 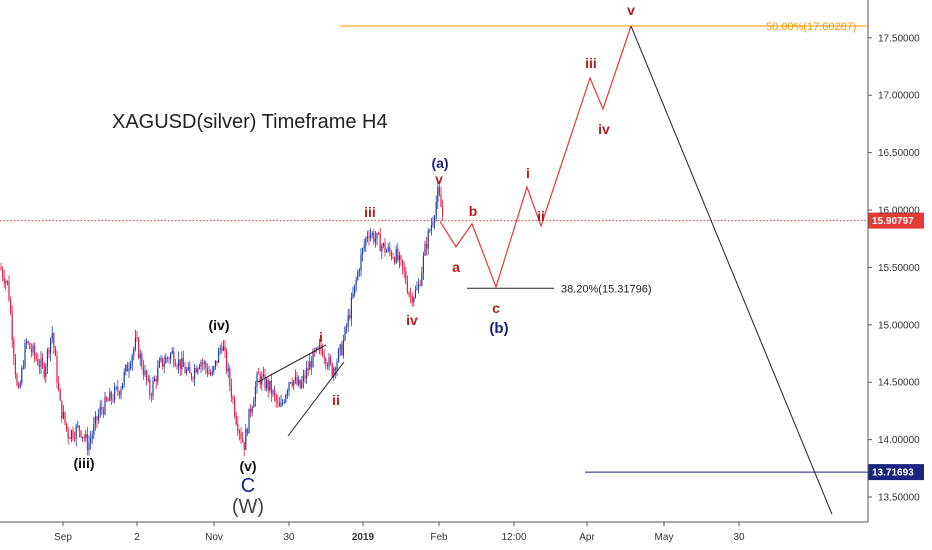 I want to click on x-tick-label: Apr, so click(x=587, y=537).